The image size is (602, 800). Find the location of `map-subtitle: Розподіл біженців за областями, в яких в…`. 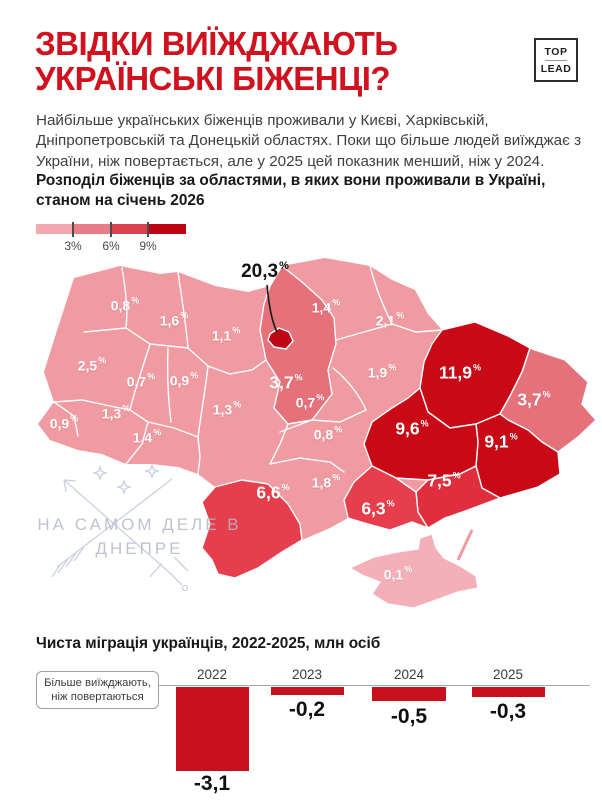

map-subtitle: Розподіл біженців за областями, в яких в… is located at coordinates (291, 191).